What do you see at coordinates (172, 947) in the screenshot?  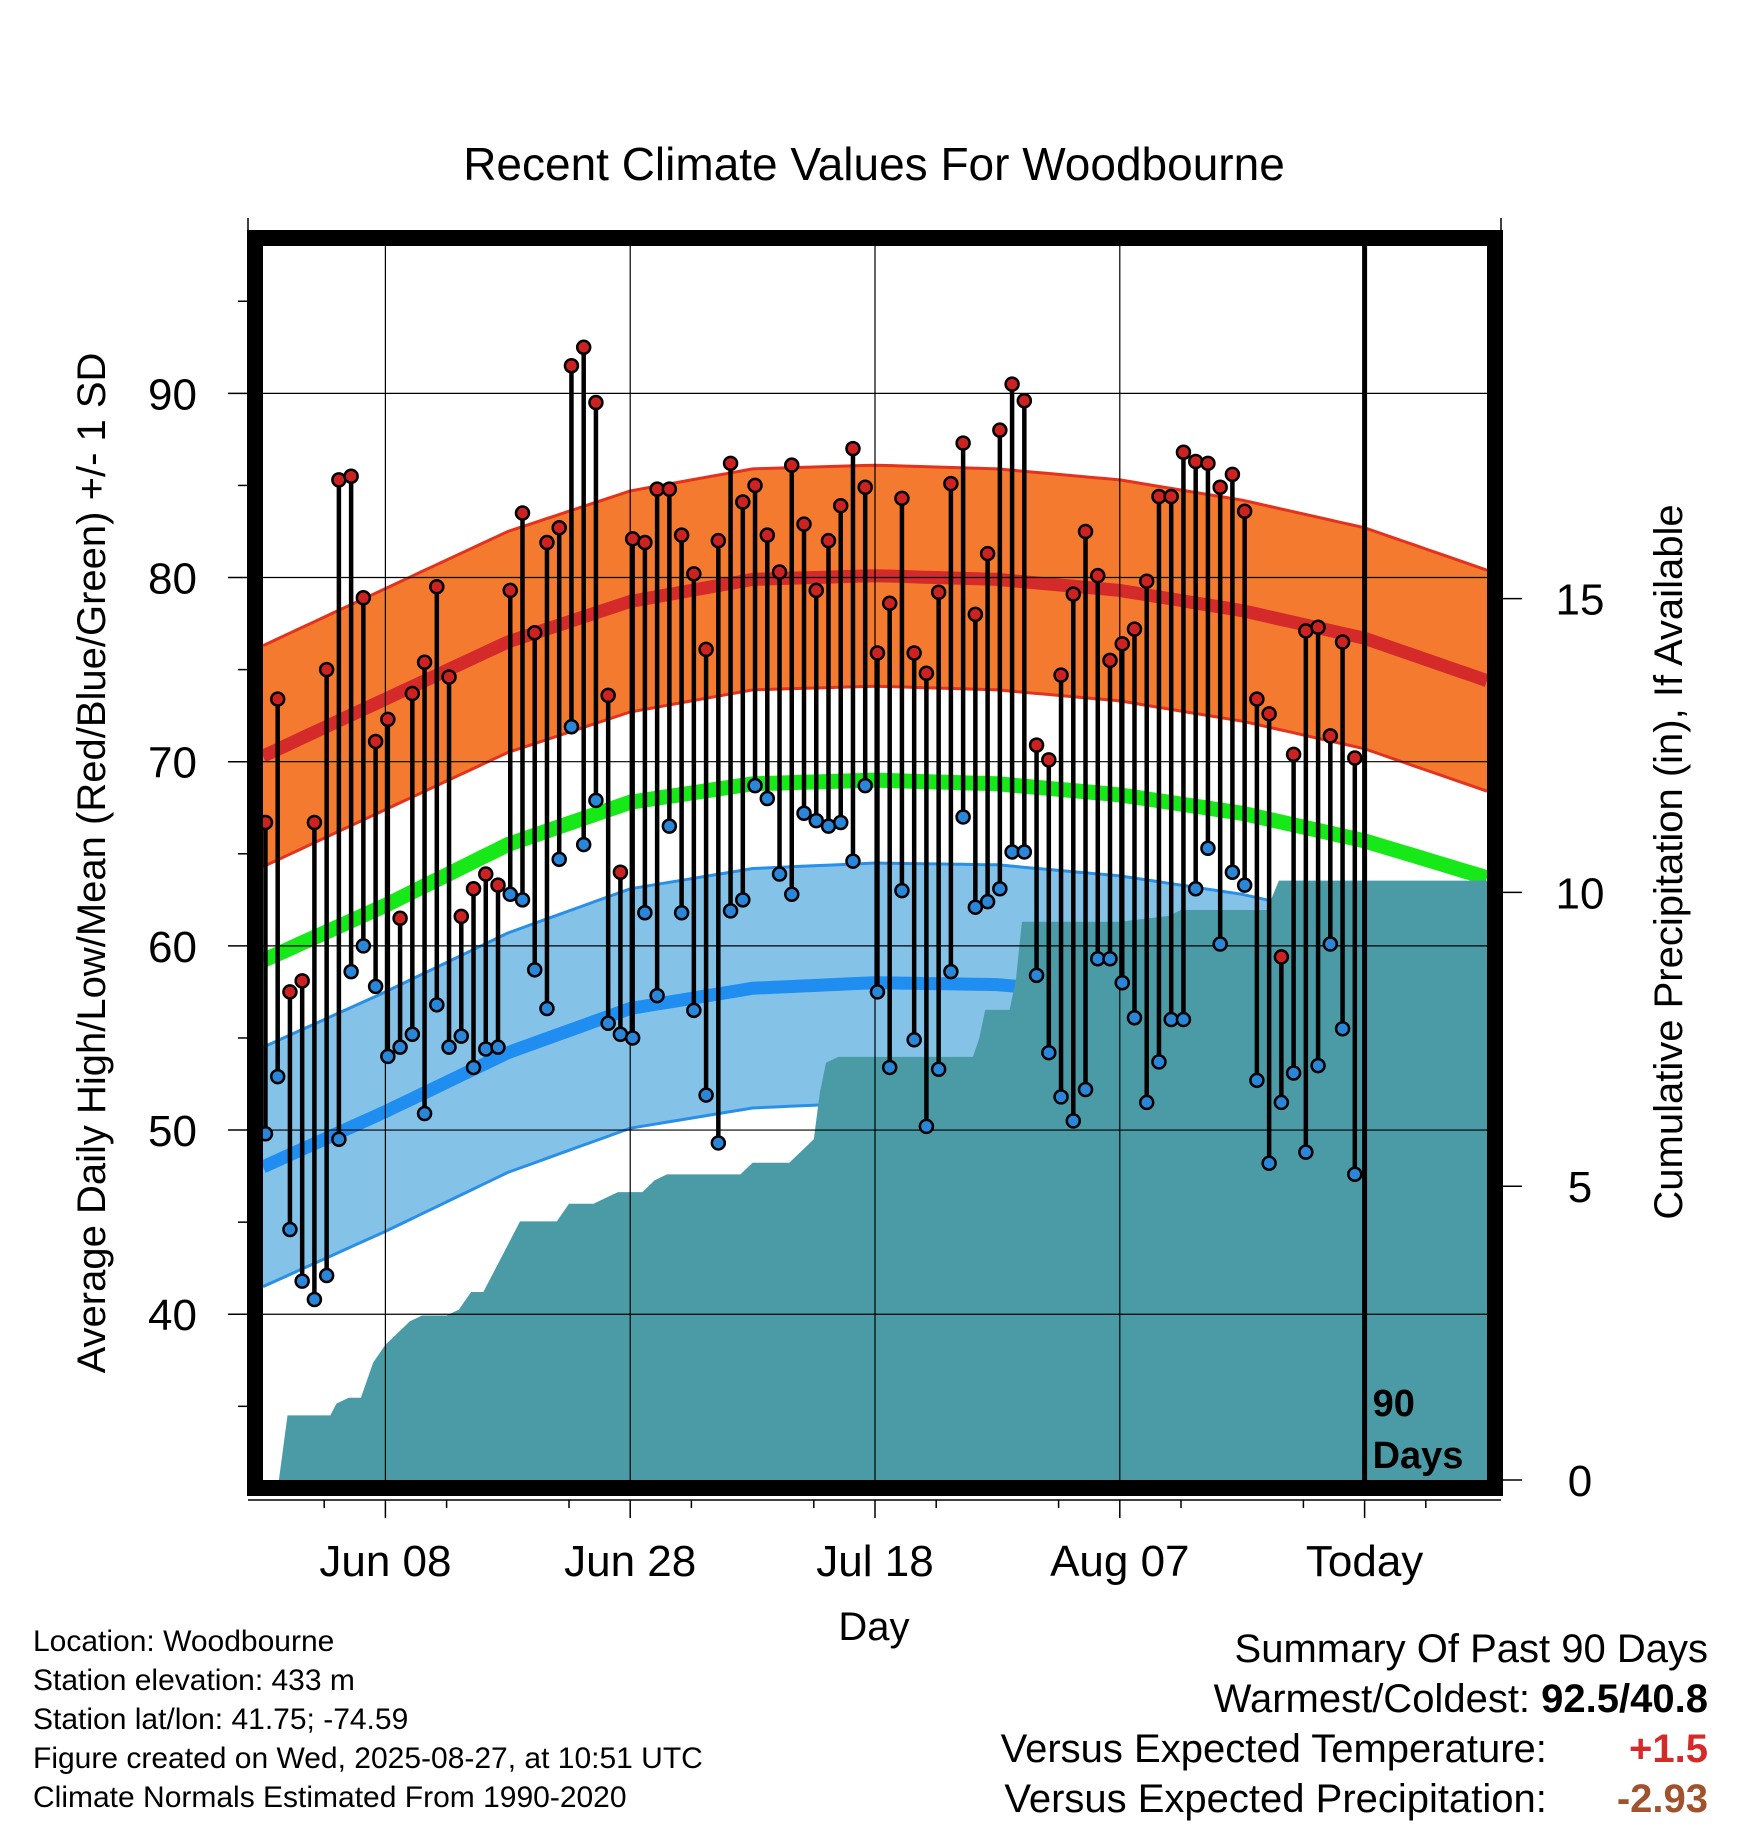 I see `y-tick-label-60: 60` at bounding box center [172, 947].